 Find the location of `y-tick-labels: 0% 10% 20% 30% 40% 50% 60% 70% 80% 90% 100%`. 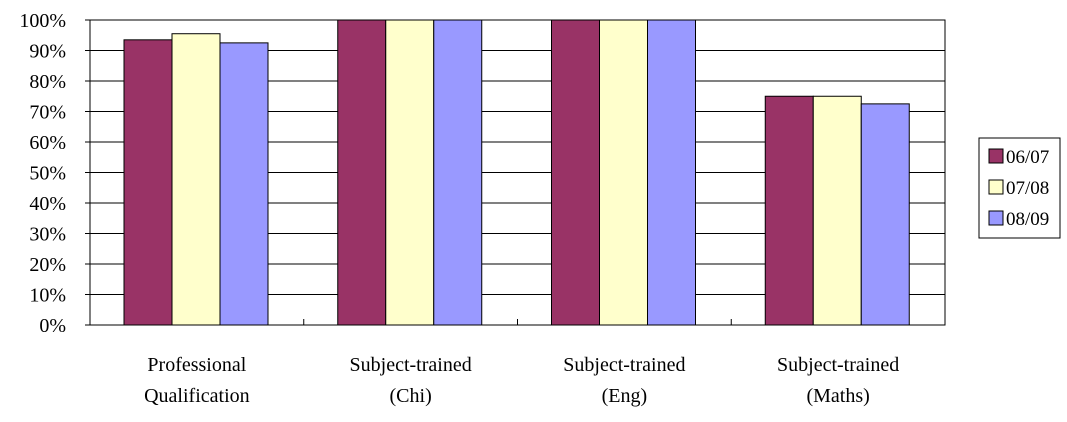

y-tick-labels: 0% 10% 20% 30% 40% 50% 60% 70% 80% 90% 100% is located at coordinates (42, 173).